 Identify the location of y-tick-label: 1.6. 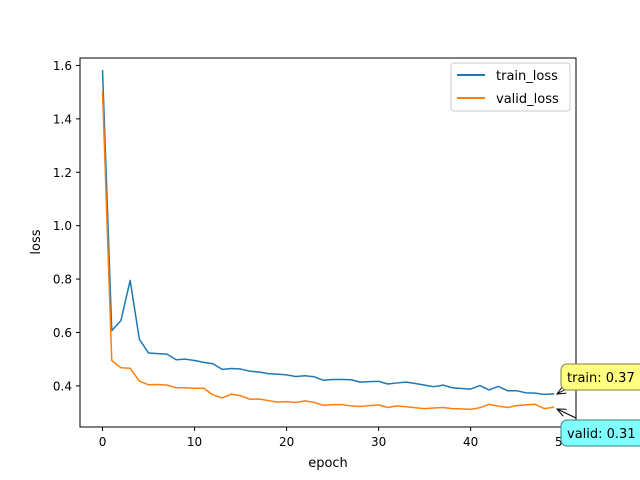
(62, 66).